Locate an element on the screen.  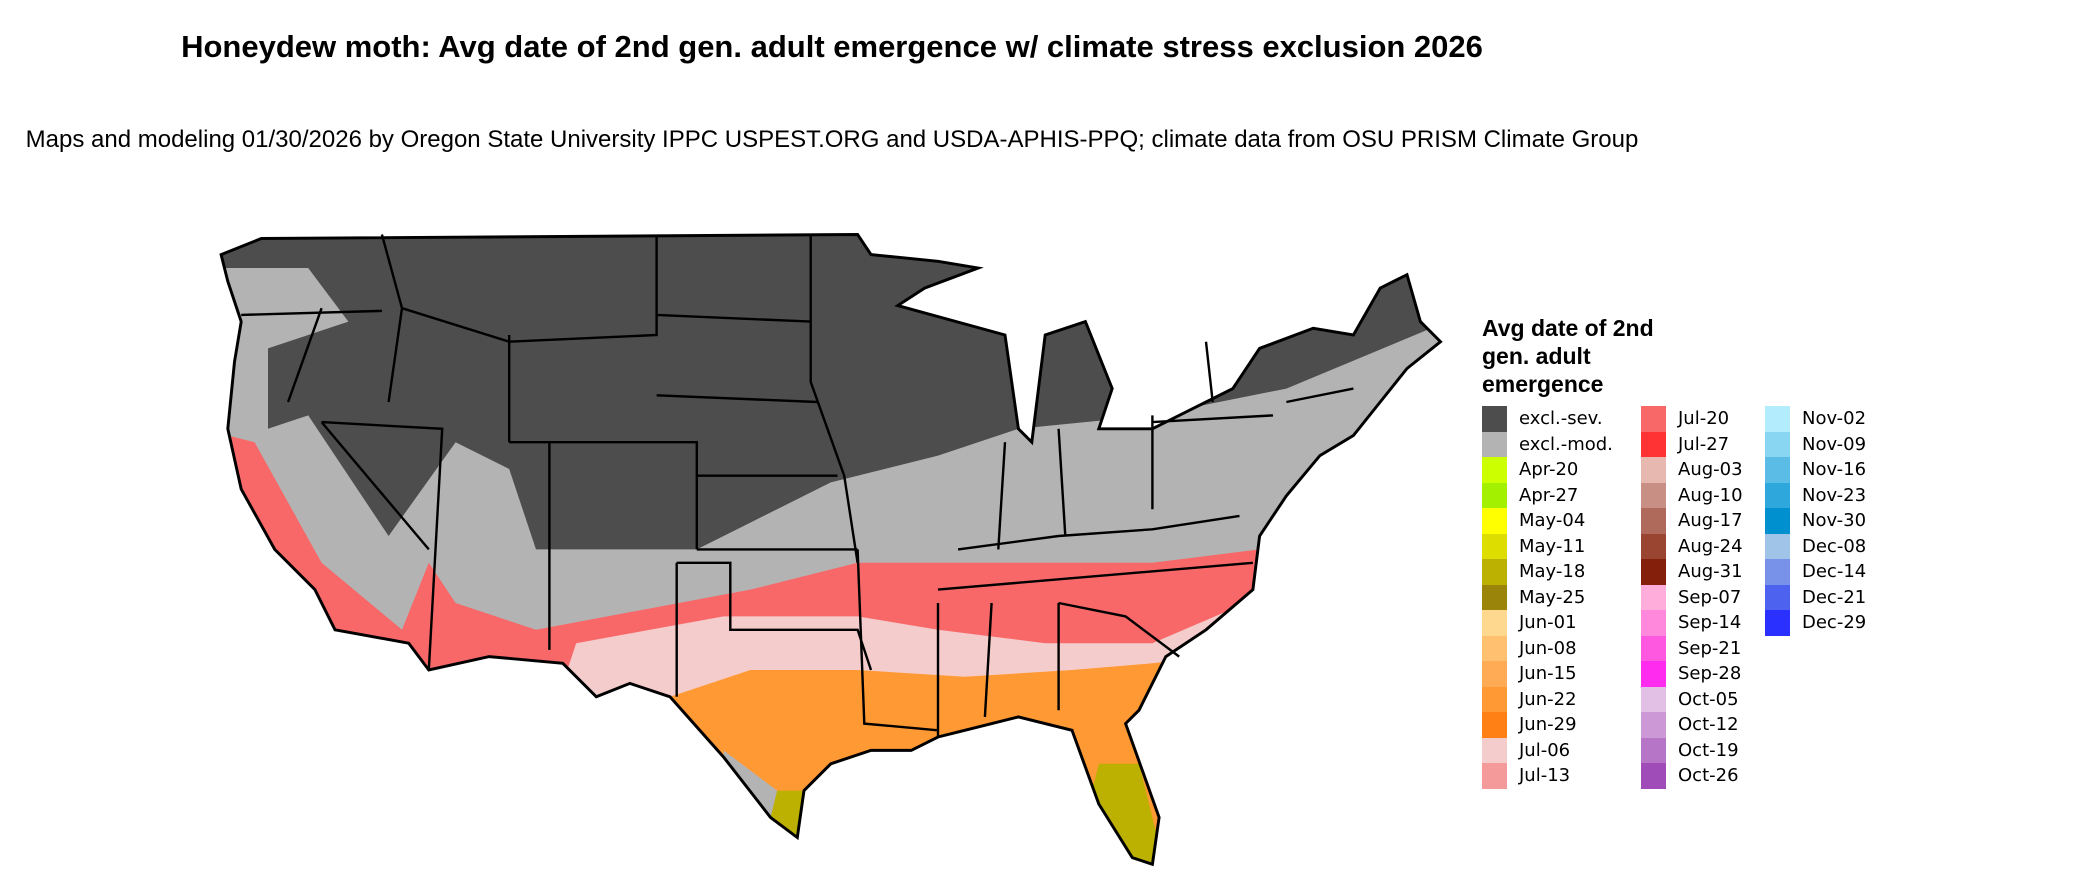
legend-label: Jun-22 is located at coordinates (1548, 699).